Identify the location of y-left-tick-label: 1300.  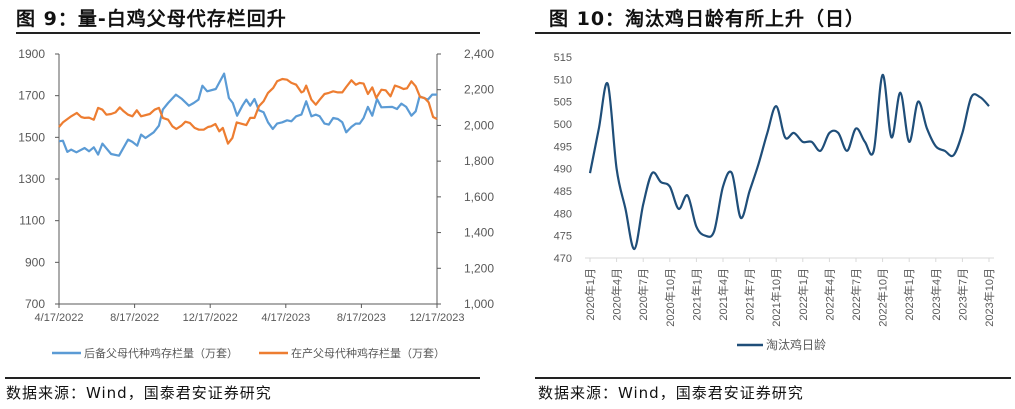
(31, 179).